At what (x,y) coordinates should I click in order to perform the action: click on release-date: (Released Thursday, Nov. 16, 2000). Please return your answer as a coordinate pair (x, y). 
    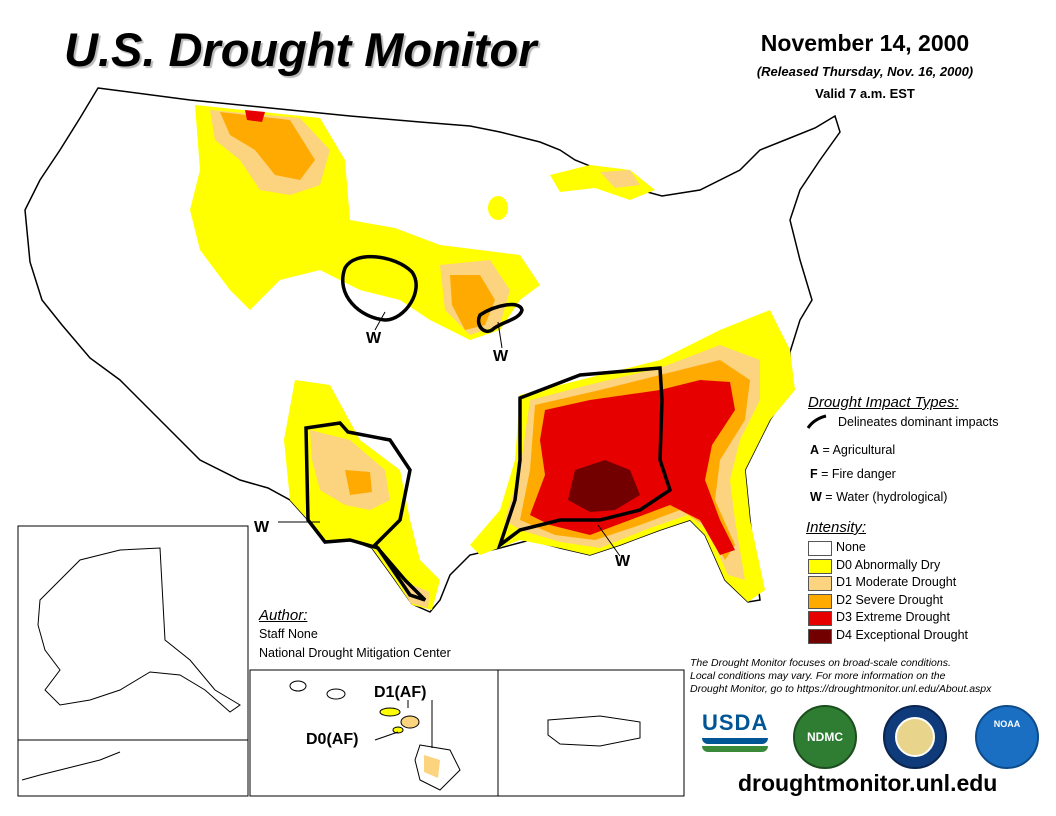
    Looking at the image, I should click on (865, 71).